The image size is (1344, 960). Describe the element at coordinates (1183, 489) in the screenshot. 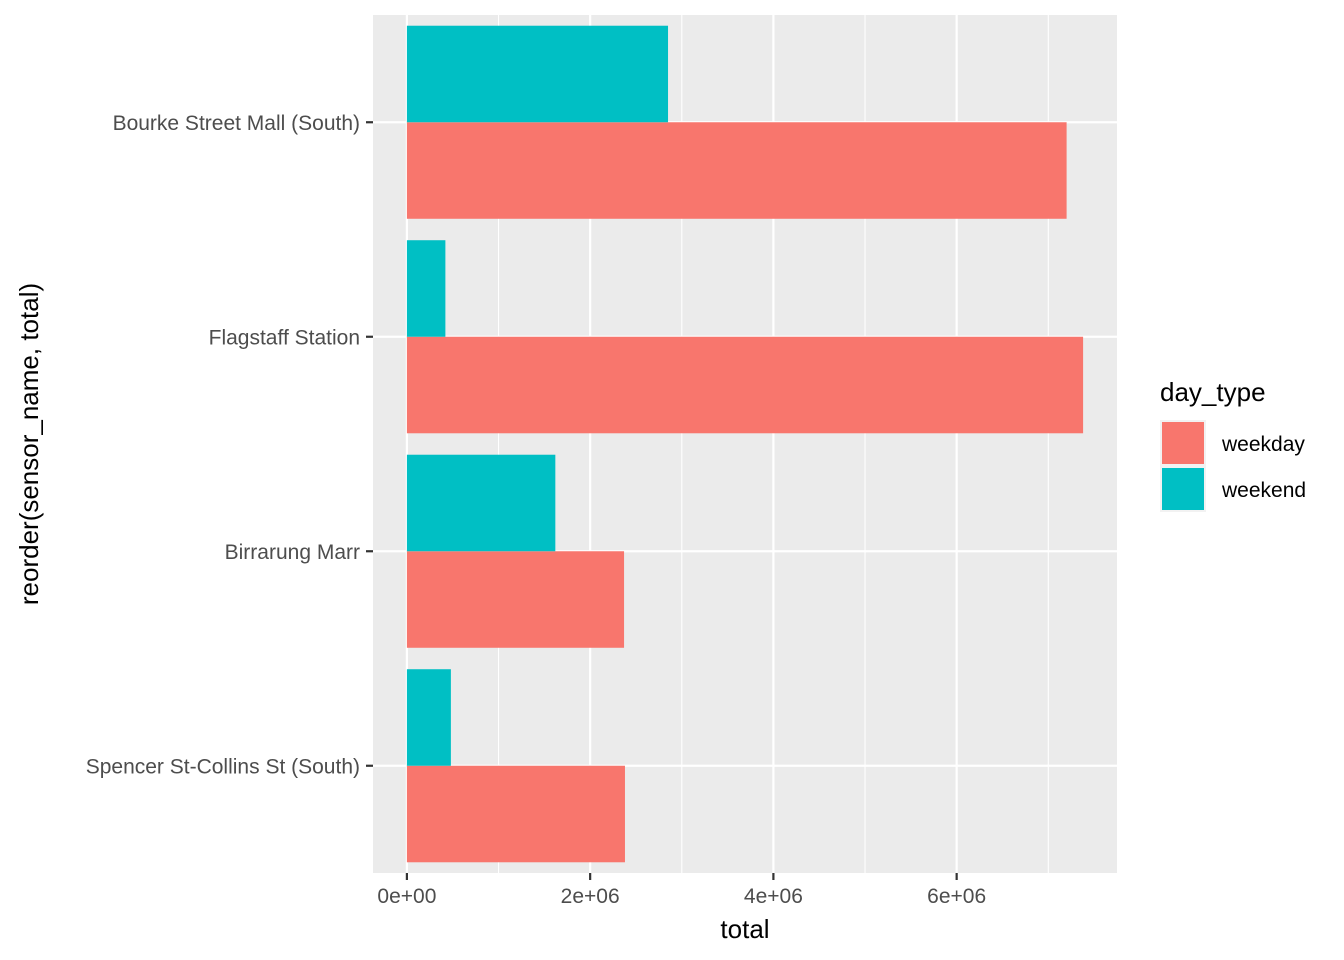

I see `legend-key-weekend` at that location.